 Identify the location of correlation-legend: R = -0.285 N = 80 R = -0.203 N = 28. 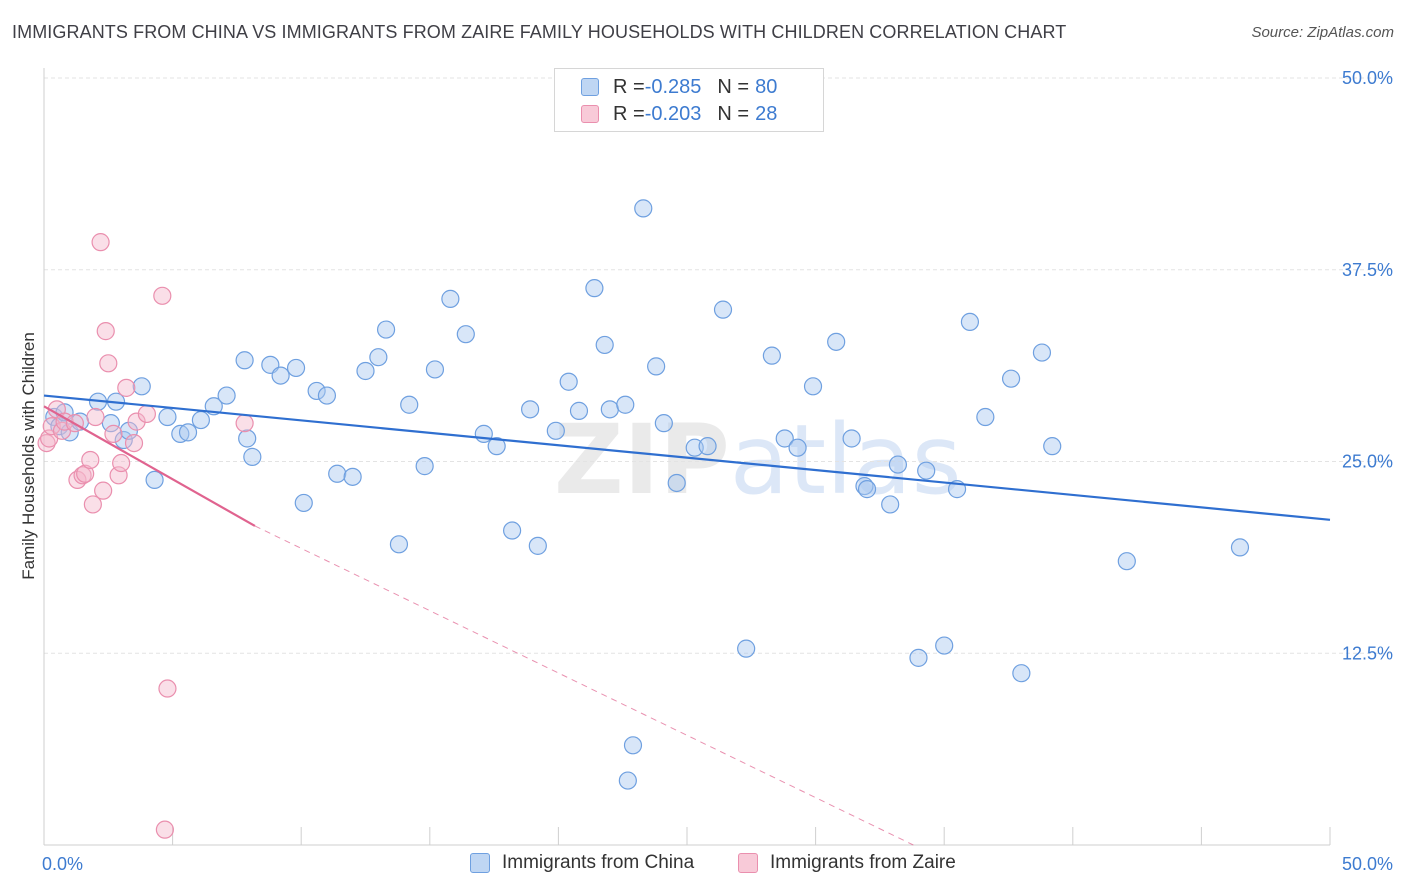
(689, 100).